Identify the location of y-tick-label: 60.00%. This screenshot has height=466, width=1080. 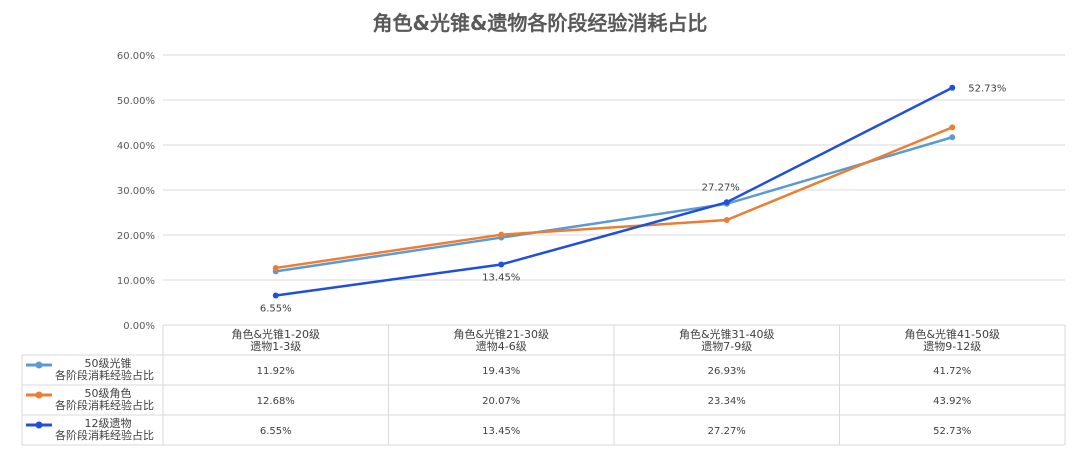
(136, 56).